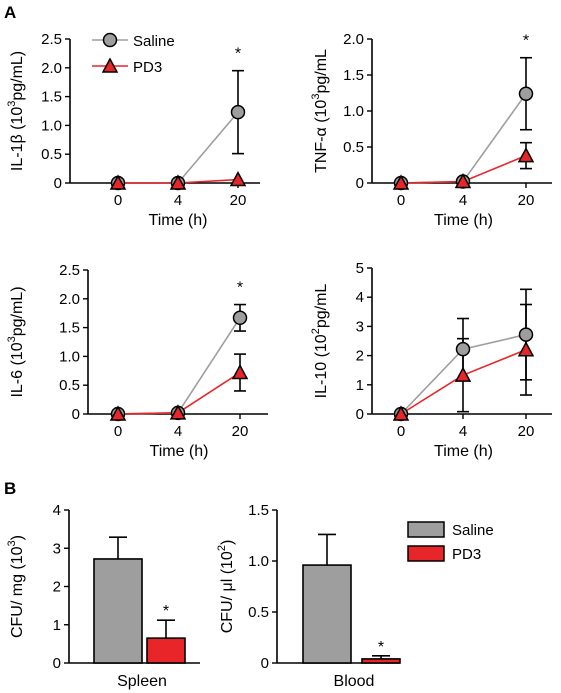  What do you see at coordinates (110, 40) in the screenshot?
I see `circle-icon` at bounding box center [110, 40].